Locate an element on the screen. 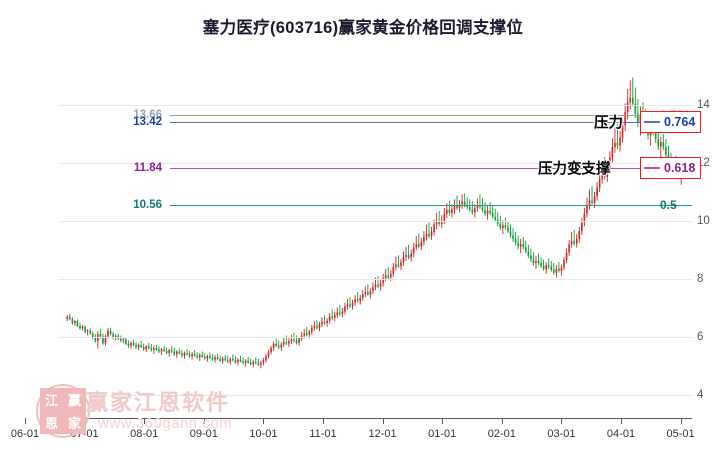 Image resolution: width=726 pixels, height=450 pixels. y-axis-label: 6 is located at coordinates (700, 337).